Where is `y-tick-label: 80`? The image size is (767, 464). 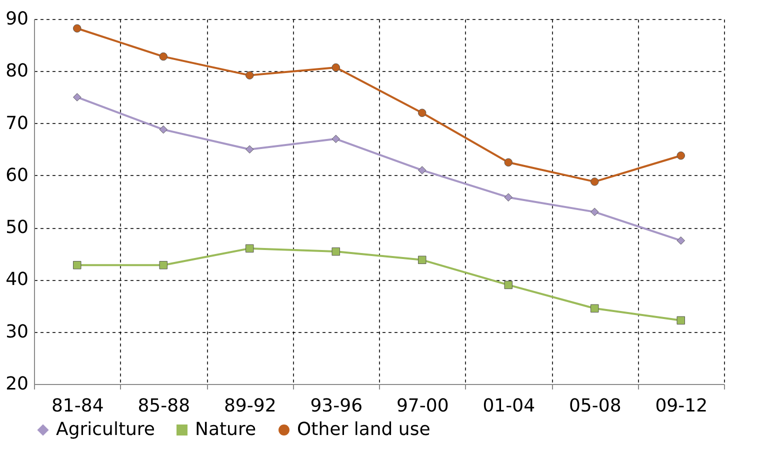 y-tick-label: 80 is located at coordinates (17, 71).